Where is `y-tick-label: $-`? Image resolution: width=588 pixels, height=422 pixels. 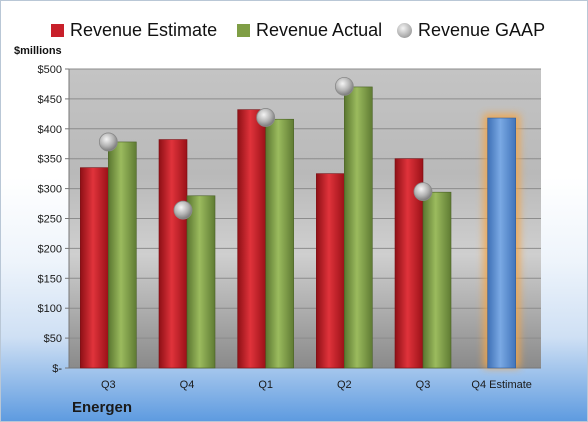
y-tick-label: $- is located at coordinates (57, 369).